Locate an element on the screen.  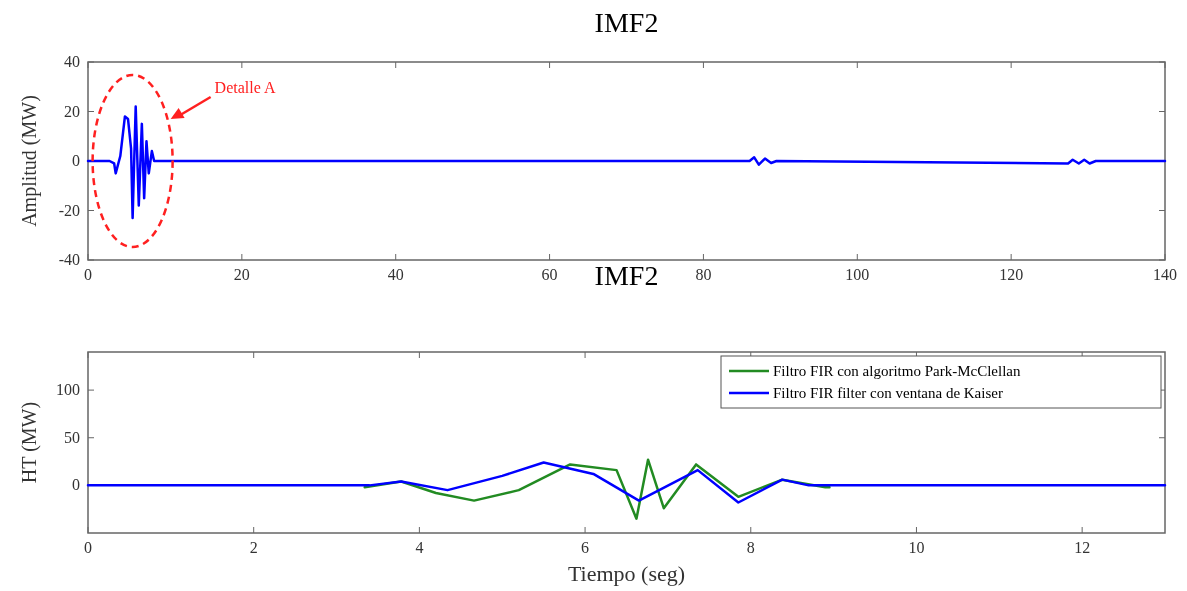
x-tick-label: 40 is located at coordinates (395, 274).